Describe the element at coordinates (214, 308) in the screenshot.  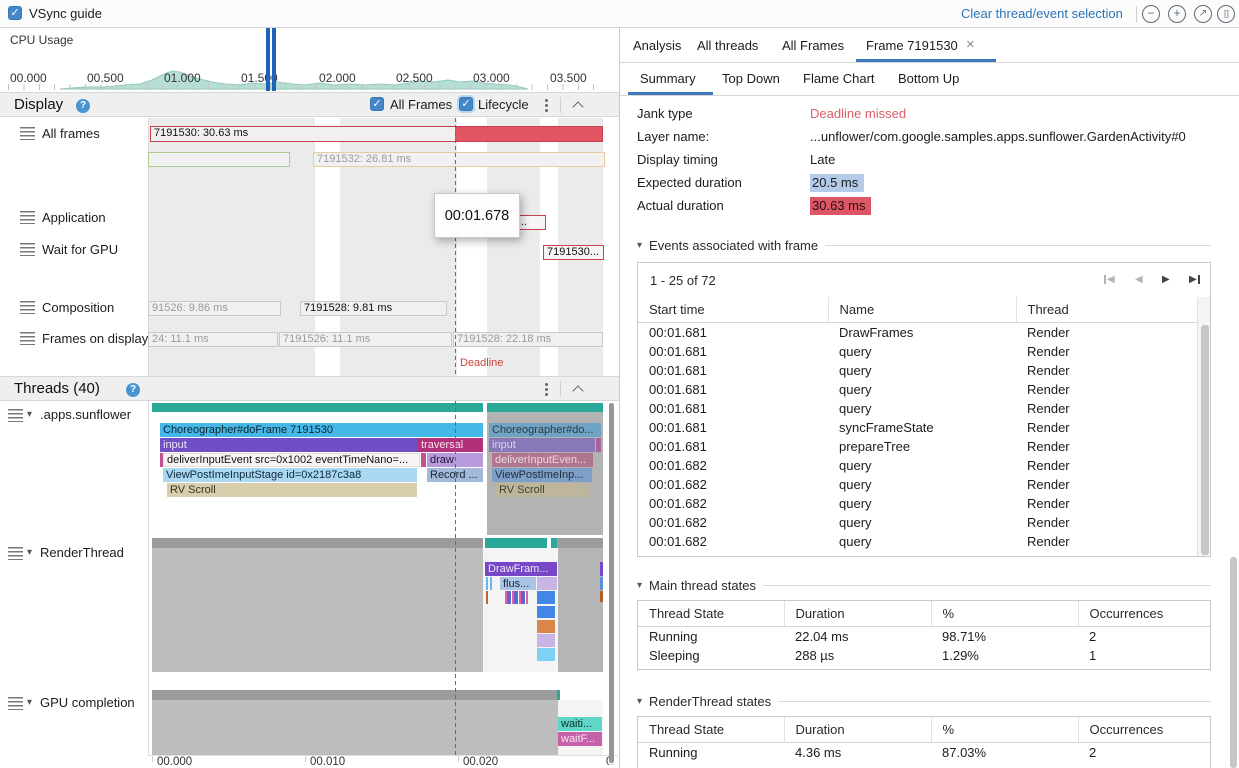
I see `composition-bar-7191526: 91526: 9.86 ms` at that location.